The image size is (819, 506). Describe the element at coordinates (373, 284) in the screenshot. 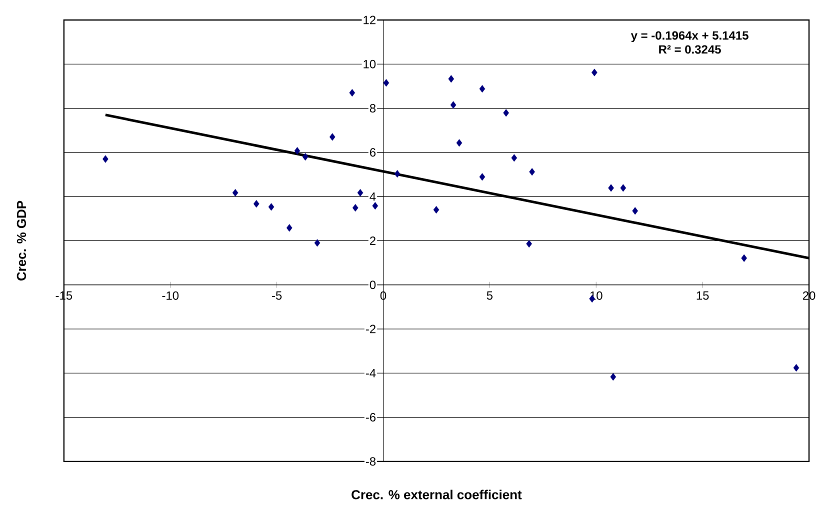

I see `y-tick-label: 0` at that location.